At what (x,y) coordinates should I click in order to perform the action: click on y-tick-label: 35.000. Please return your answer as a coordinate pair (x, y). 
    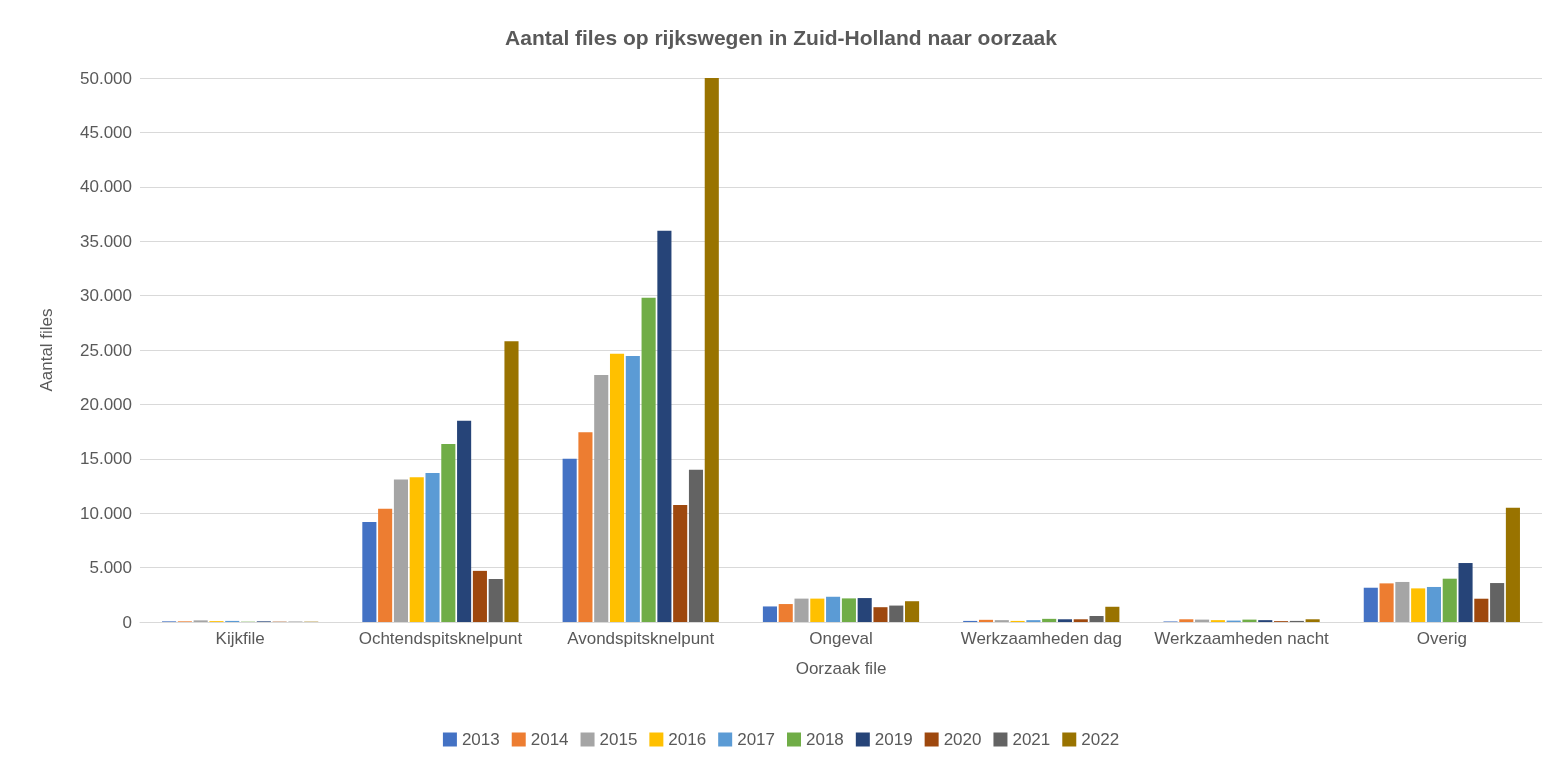
    Looking at the image, I should click on (106, 241).